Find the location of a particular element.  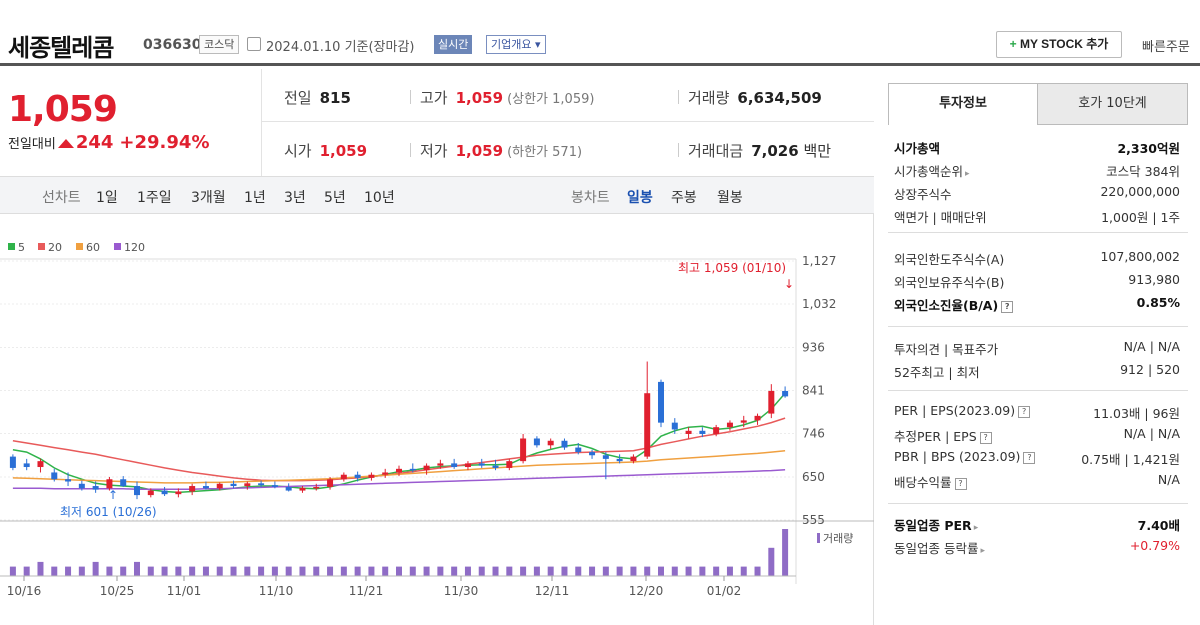

candle-weekly: 주봉 is located at coordinates (684, 198).